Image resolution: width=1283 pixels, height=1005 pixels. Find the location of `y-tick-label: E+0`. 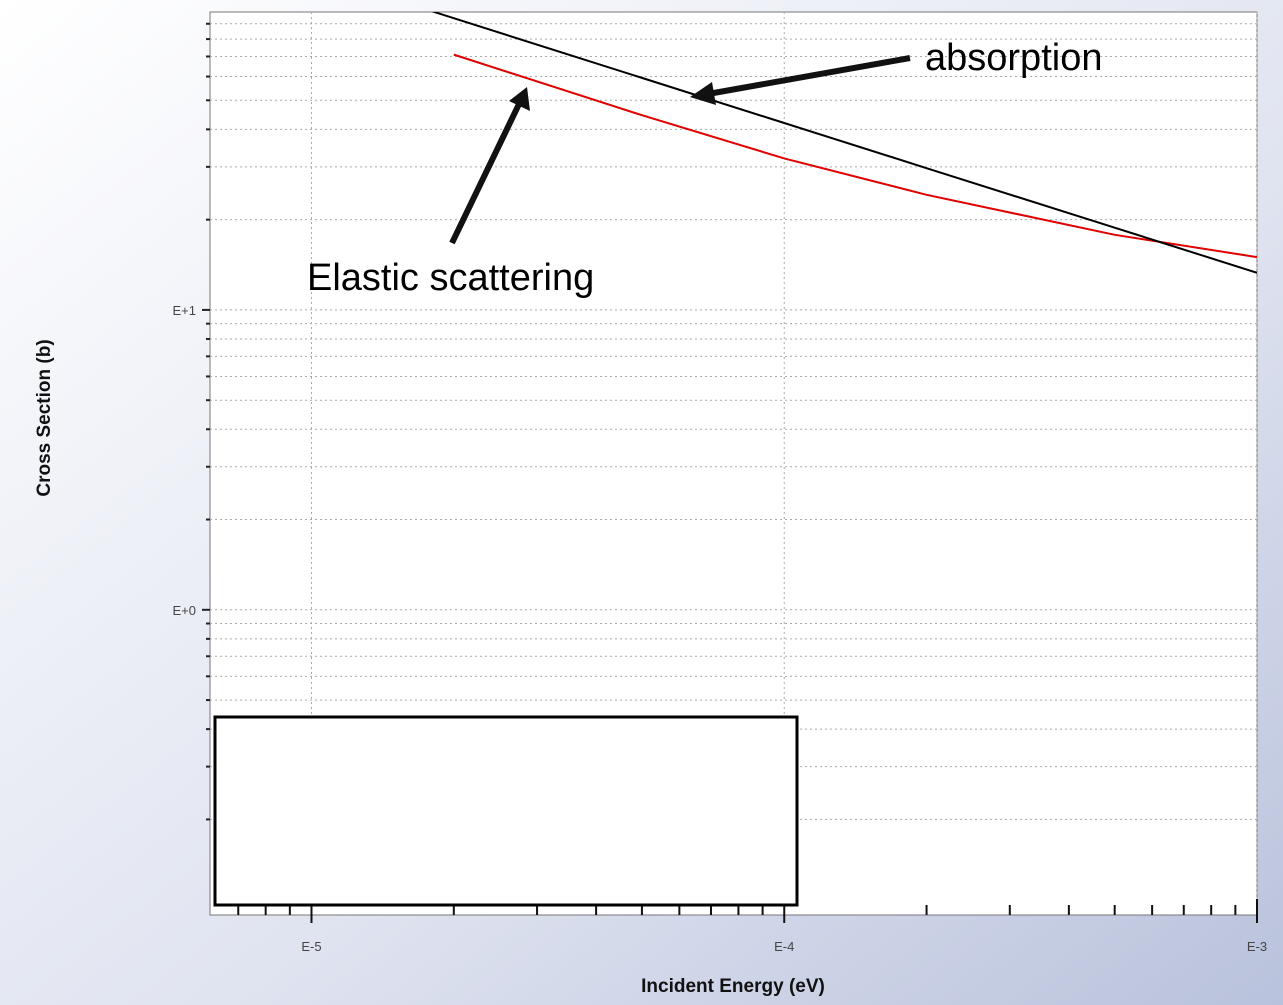

y-tick-label: E+0 is located at coordinates (185, 610).